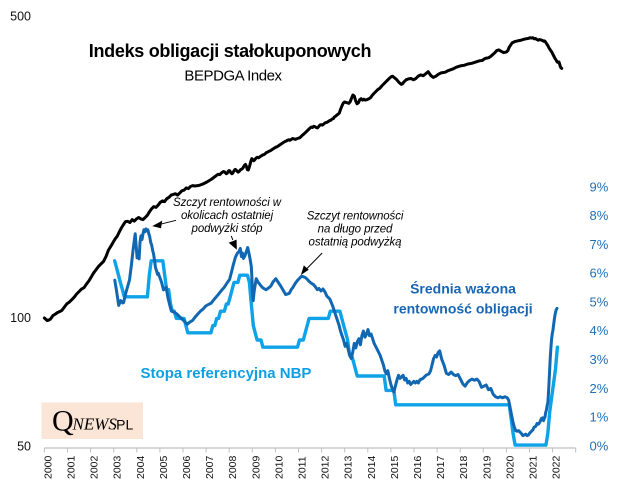 The image size is (624, 496). What do you see at coordinates (599, 302) in the screenshot?
I see `svg-text: 5%` at bounding box center [599, 302].